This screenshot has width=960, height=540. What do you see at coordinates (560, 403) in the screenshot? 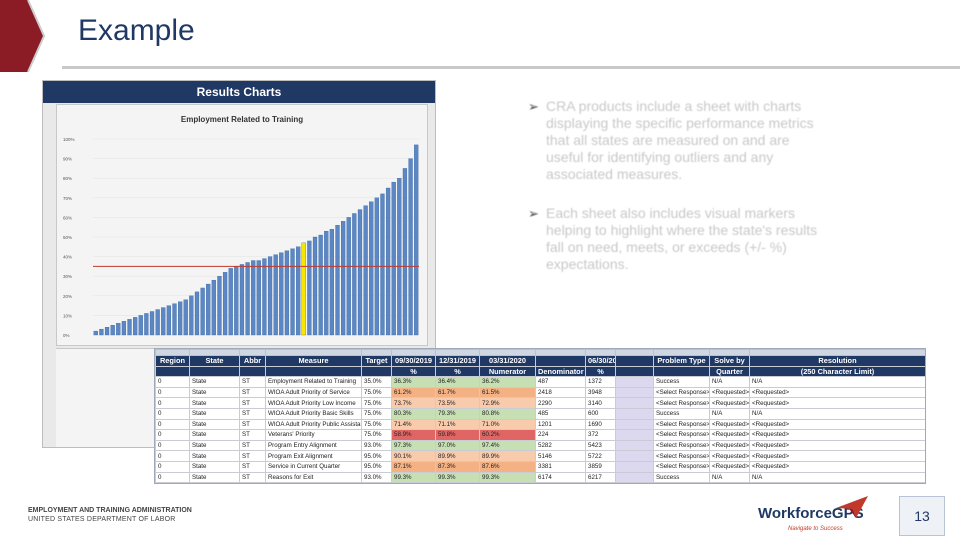
I see `table-cell: 2290` at bounding box center [560, 403].